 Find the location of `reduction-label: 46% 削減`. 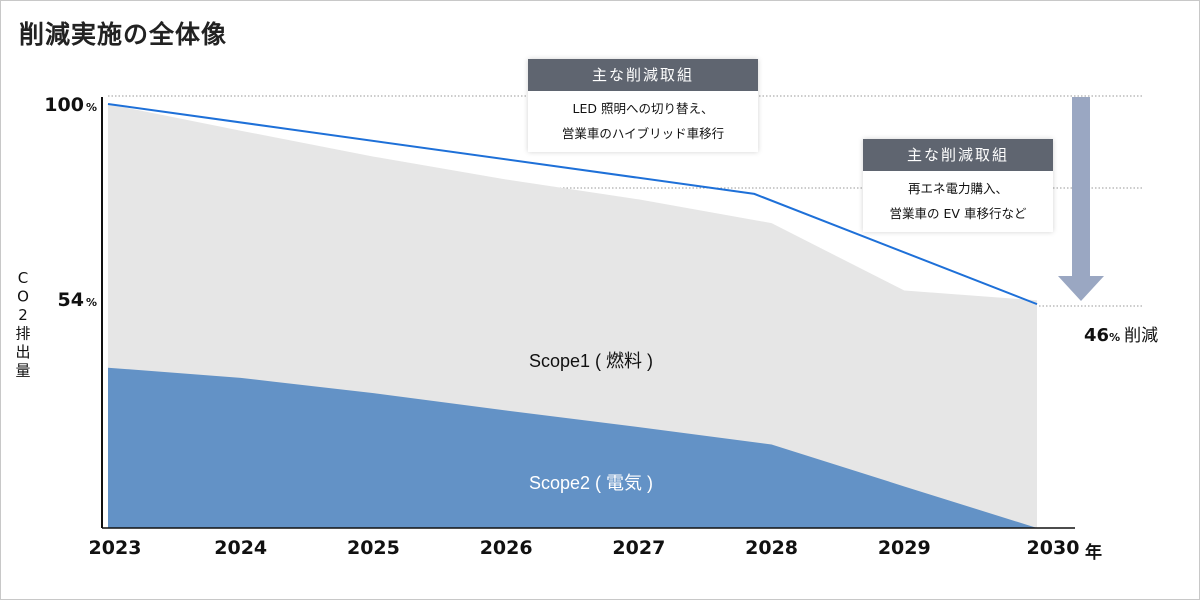

reduction-label: 46% 削減 is located at coordinates (1121, 333).